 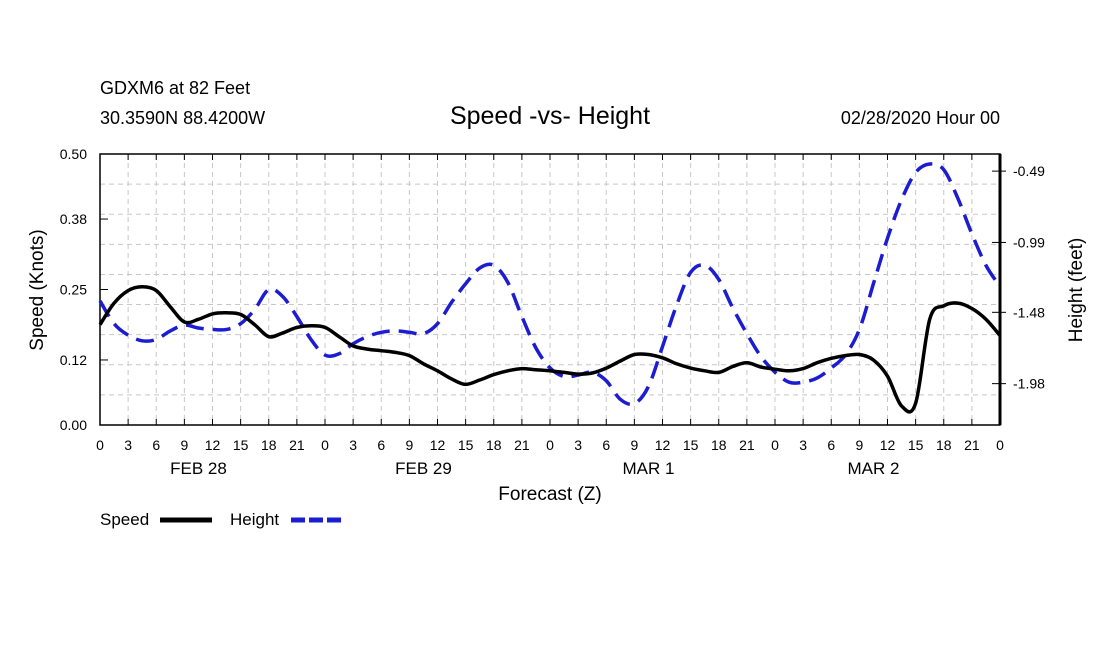 What do you see at coordinates (73, 154) in the screenshot?
I see `y-tick-label: 0.50` at bounding box center [73, 154].